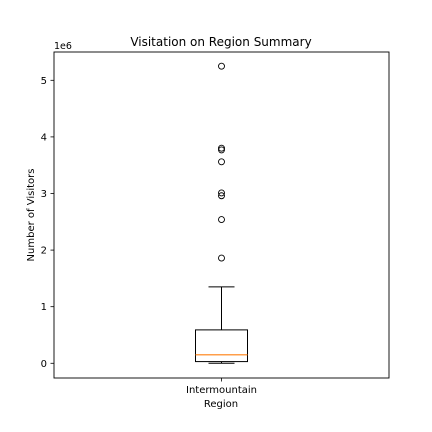  Describe the element at coordinates (44, 307) in the screenshot. I see `y-tick-label: 1` at that location.